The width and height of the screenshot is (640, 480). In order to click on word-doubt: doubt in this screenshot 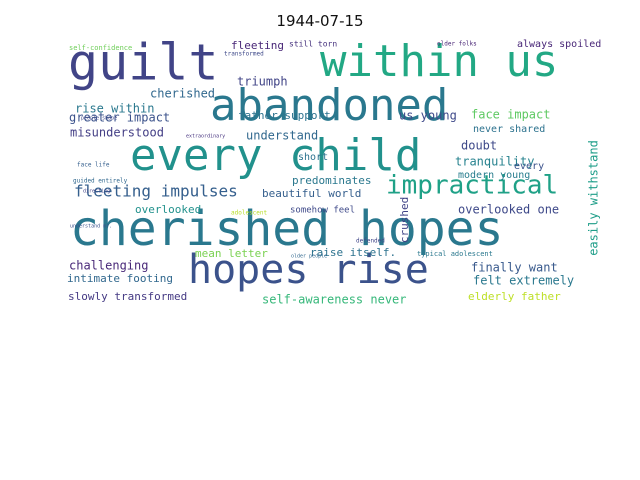, I will do `click(479, 146)`.